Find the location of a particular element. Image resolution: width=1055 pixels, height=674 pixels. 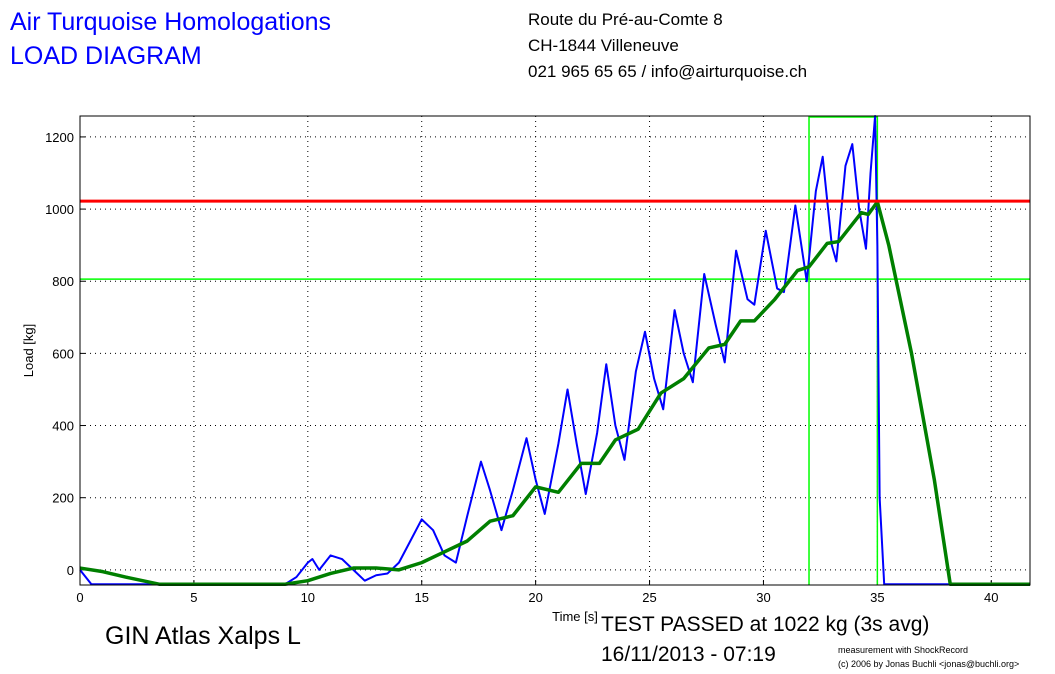

x-tick-label: 0 is located at coordinates (79, 597).